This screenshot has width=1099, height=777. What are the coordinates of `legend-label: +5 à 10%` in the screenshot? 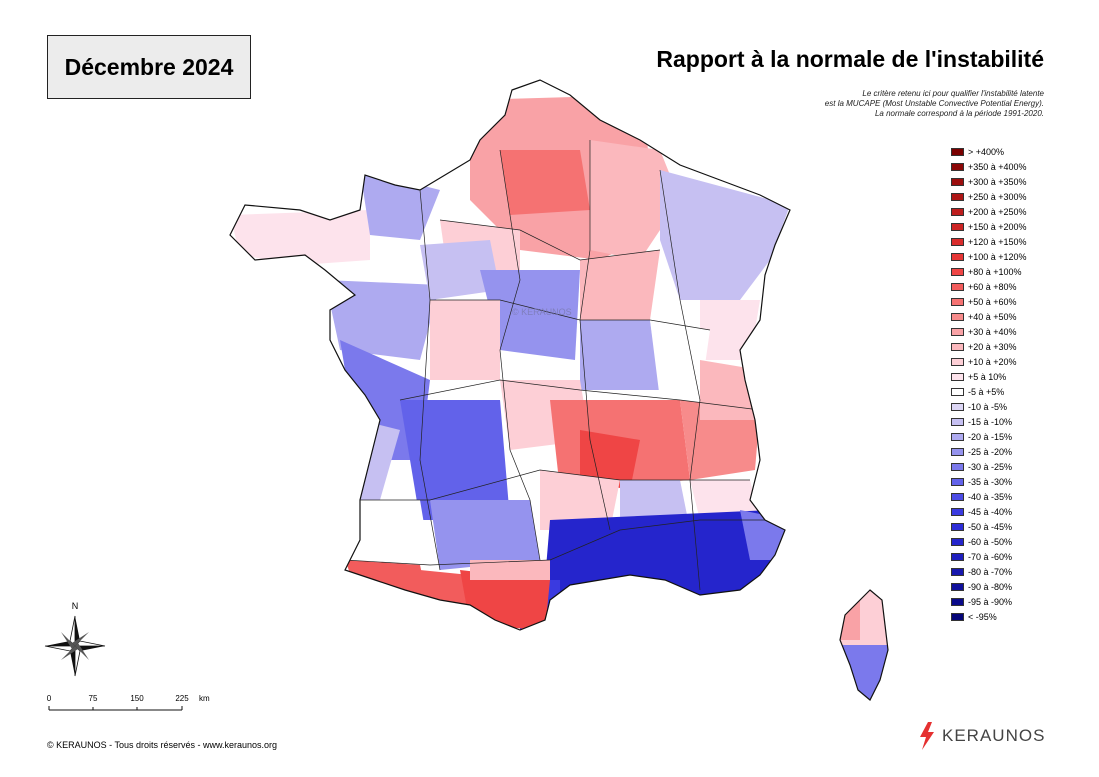 It's located at (987, 376).